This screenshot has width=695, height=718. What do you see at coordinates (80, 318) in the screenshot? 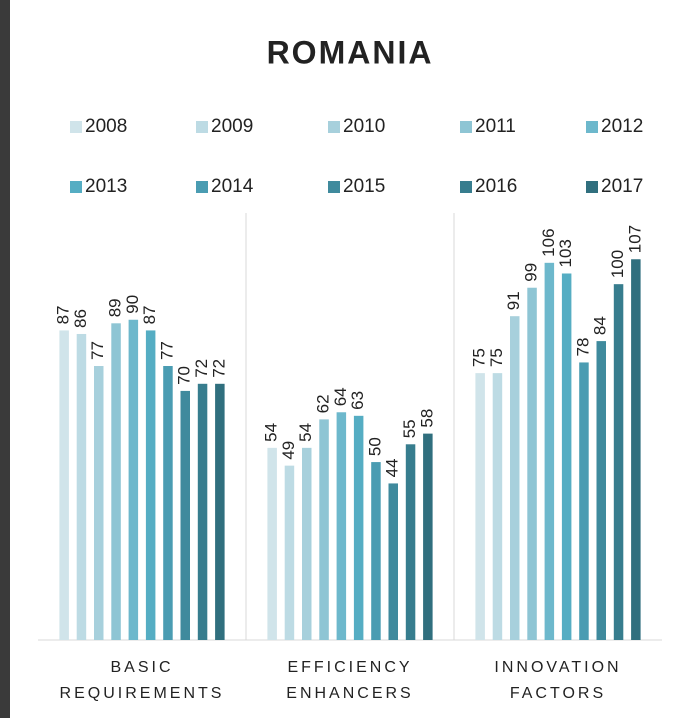
I see `data-label: 86` at bounding box center [80, 318].